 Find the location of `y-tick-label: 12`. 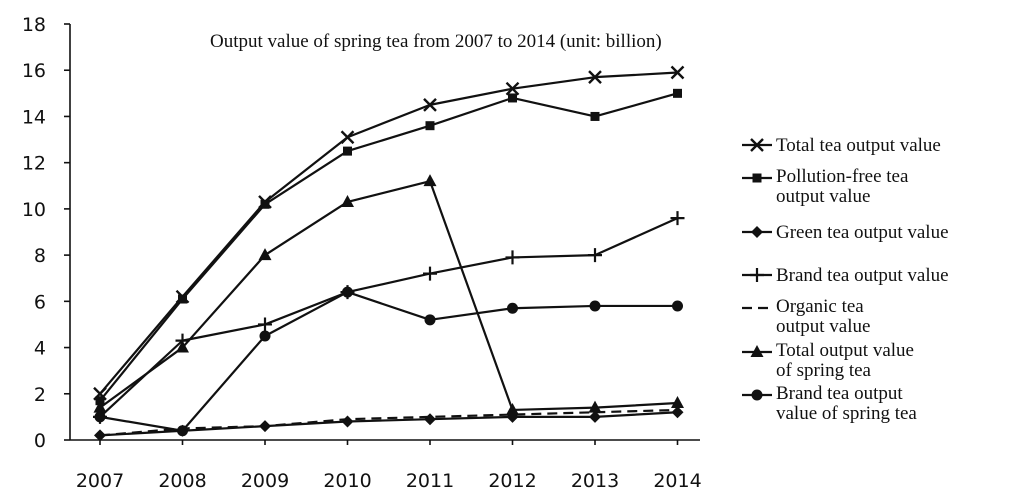

y-tick-label: 12 is located at coordinates (34, 164).